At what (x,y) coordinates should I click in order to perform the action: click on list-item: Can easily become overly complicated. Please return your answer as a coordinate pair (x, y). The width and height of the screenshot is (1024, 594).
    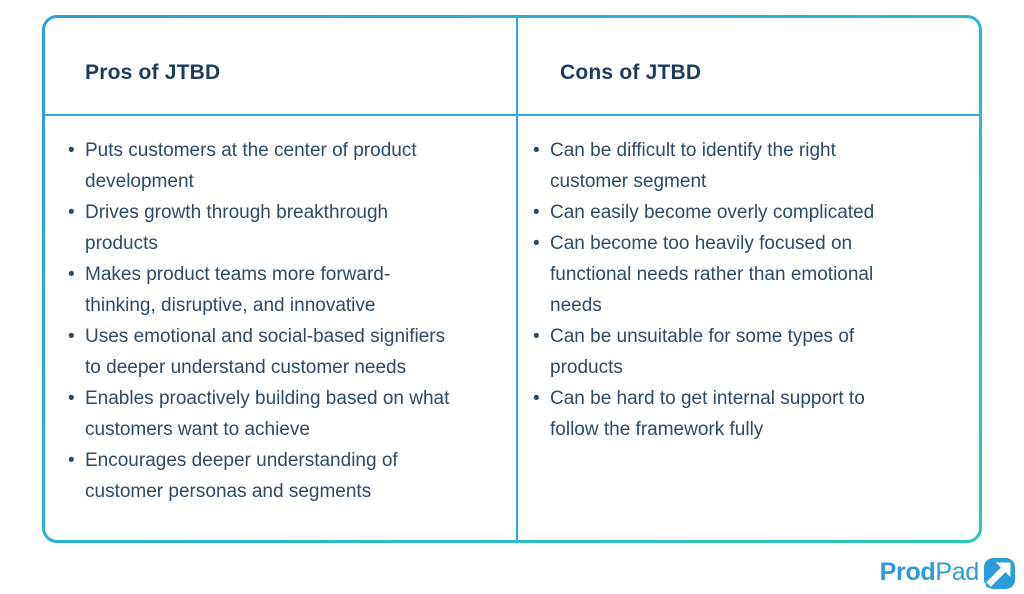
    Looking at the image, I should click on (752, 212).